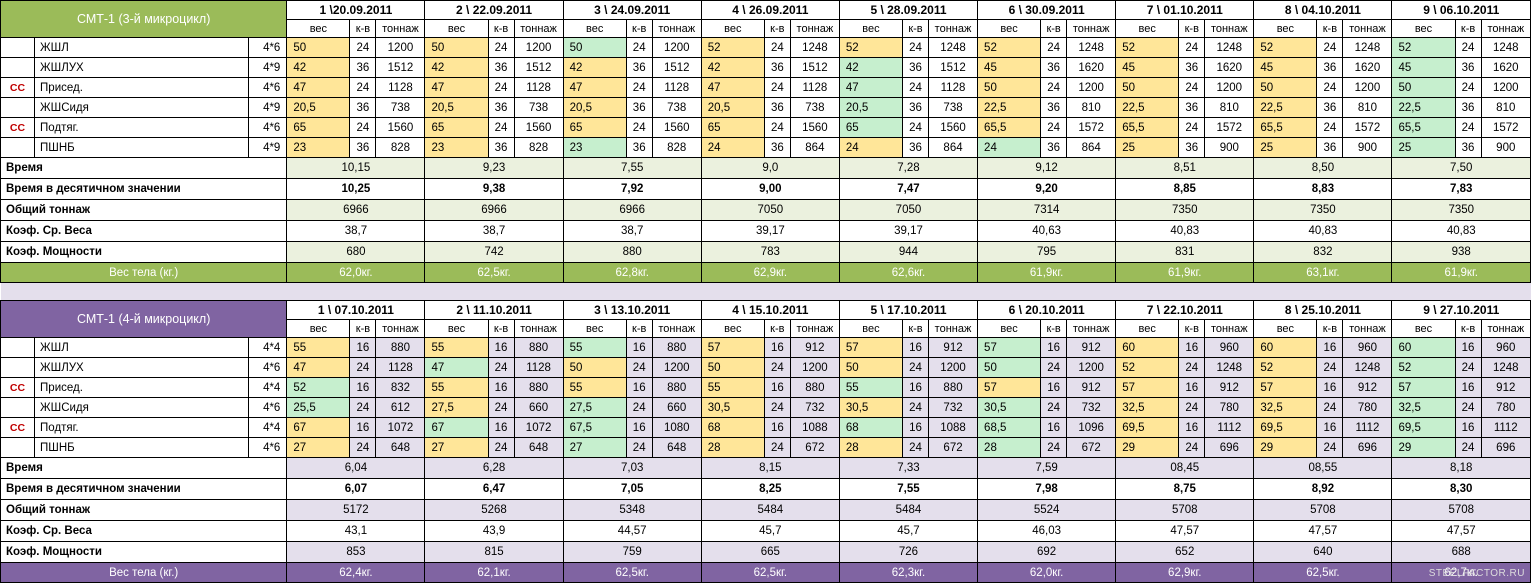 The image size is (1531, 586). Describe the element at coordinates (1185, 10) in the screenshot. I see `session-date: 7 \ 01.10.2011` at that location.